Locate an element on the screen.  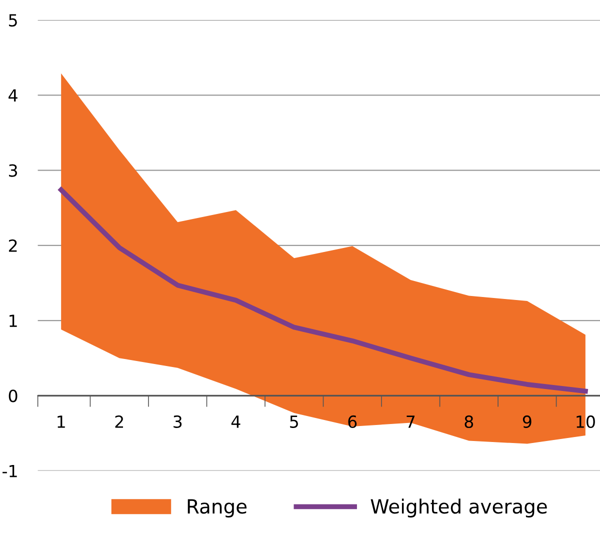
y-tick-label: -1 is located at coordinates (9, 471).